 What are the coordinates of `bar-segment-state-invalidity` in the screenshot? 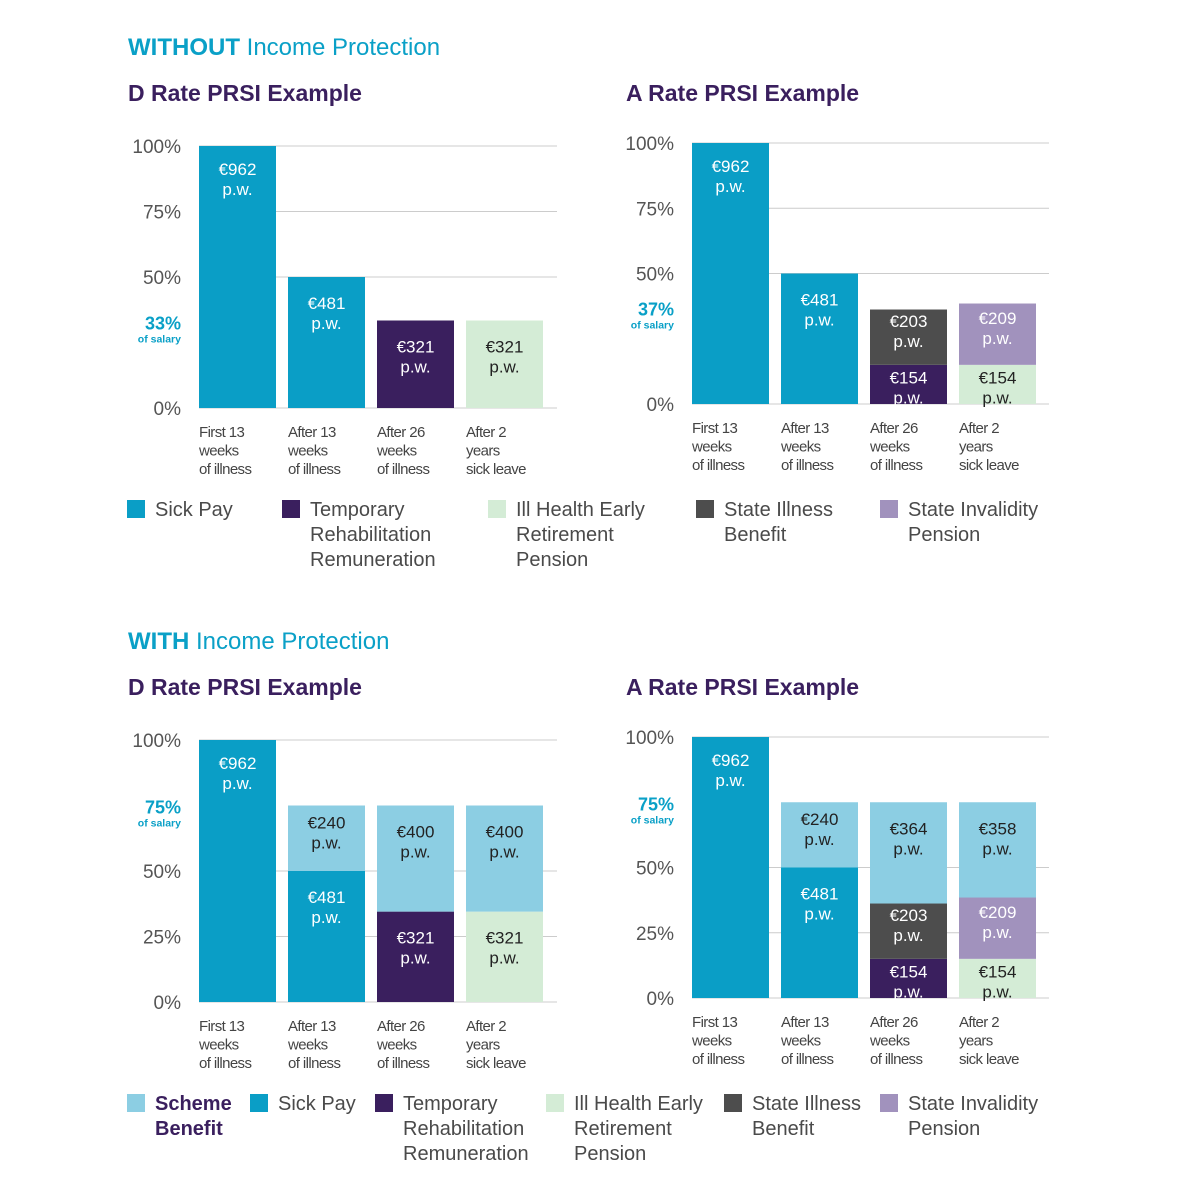 It's located at (997, 928).